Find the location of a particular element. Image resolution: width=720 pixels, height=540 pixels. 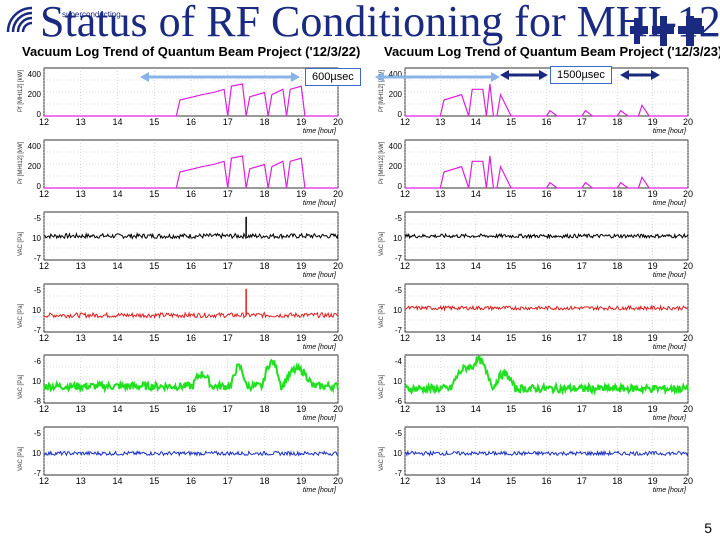

left-duration-arrow-b is located at coordinates (437, 77).